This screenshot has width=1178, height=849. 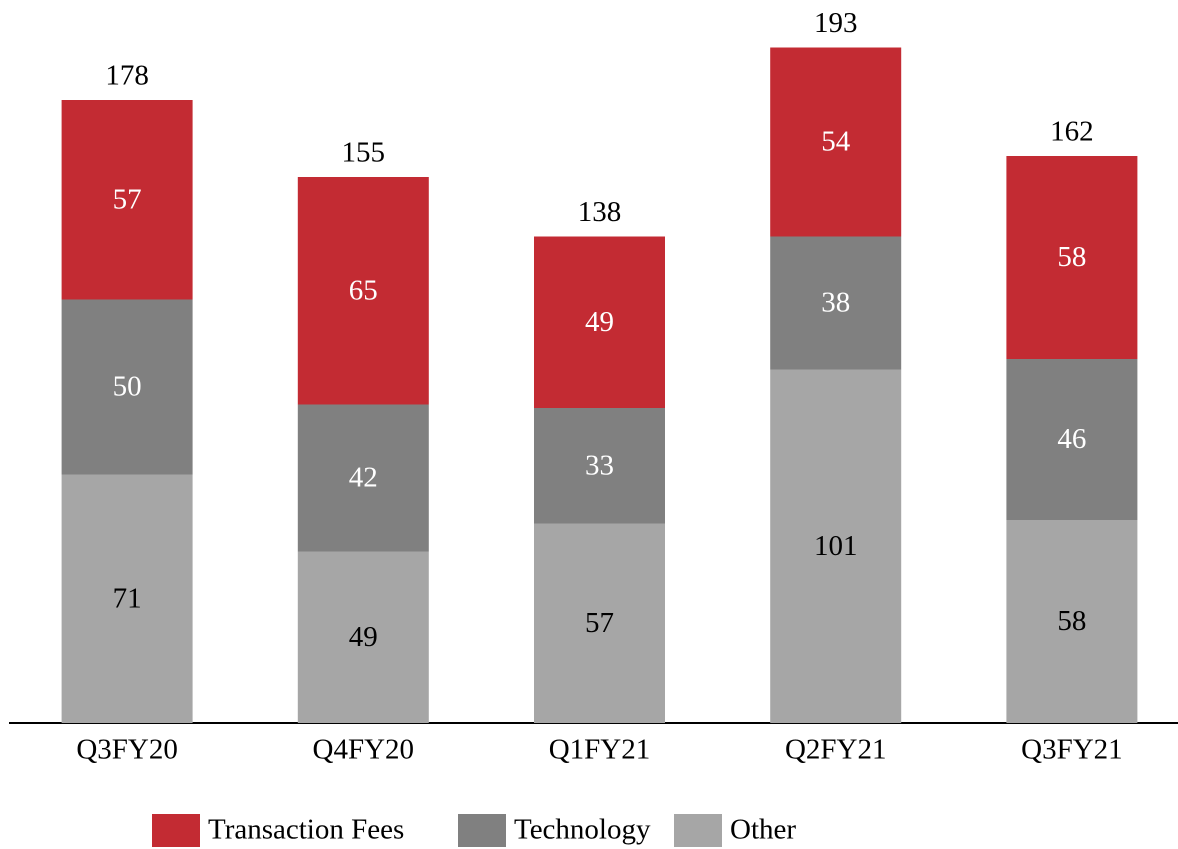 I want to click on x-tick-label: Q3FY21, so click(x=1072, y=750).